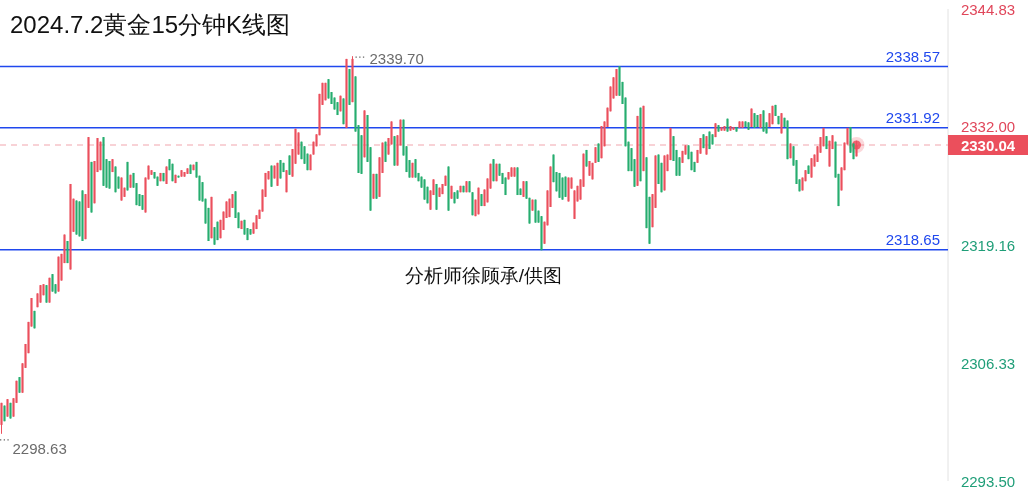  I want to click on ref-line-label: 2330.04, so click(988, 145).